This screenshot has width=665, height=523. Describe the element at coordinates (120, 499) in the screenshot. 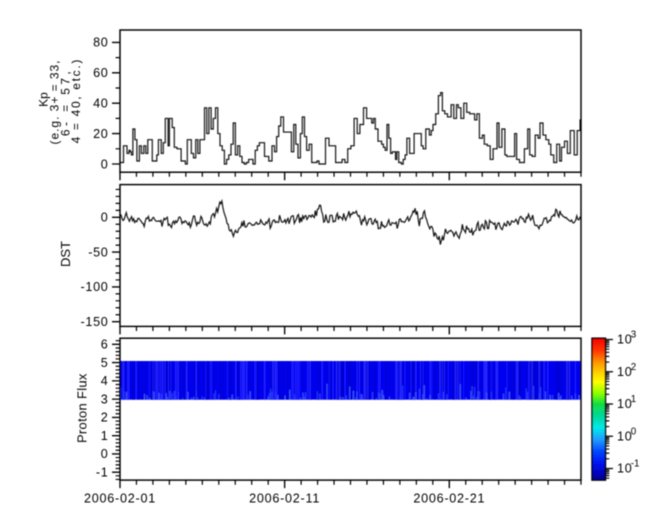

I see `svg-text: 2006-02-01` at that location.